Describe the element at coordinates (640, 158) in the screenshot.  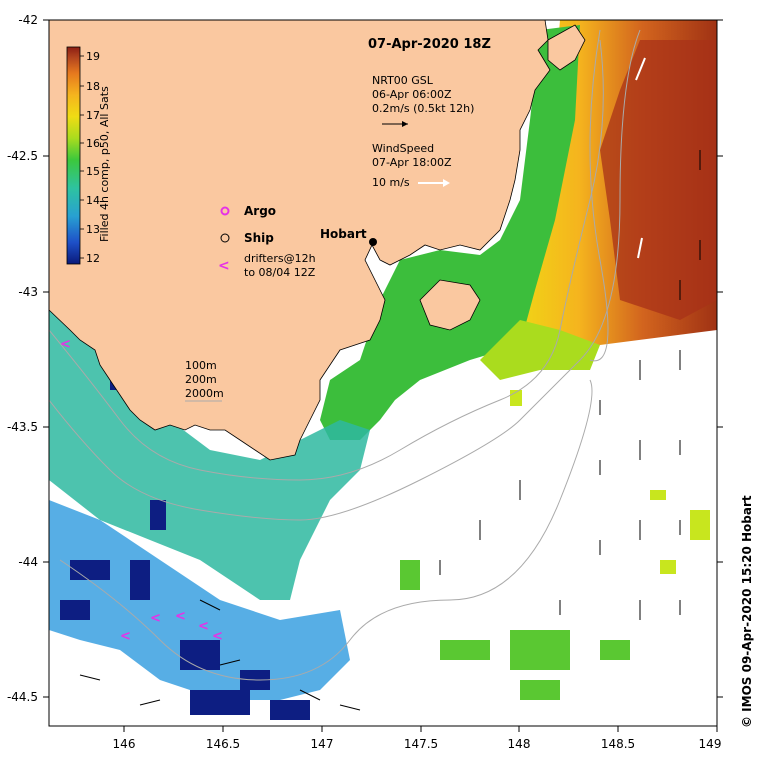
I see `wind-vectors` at that location.